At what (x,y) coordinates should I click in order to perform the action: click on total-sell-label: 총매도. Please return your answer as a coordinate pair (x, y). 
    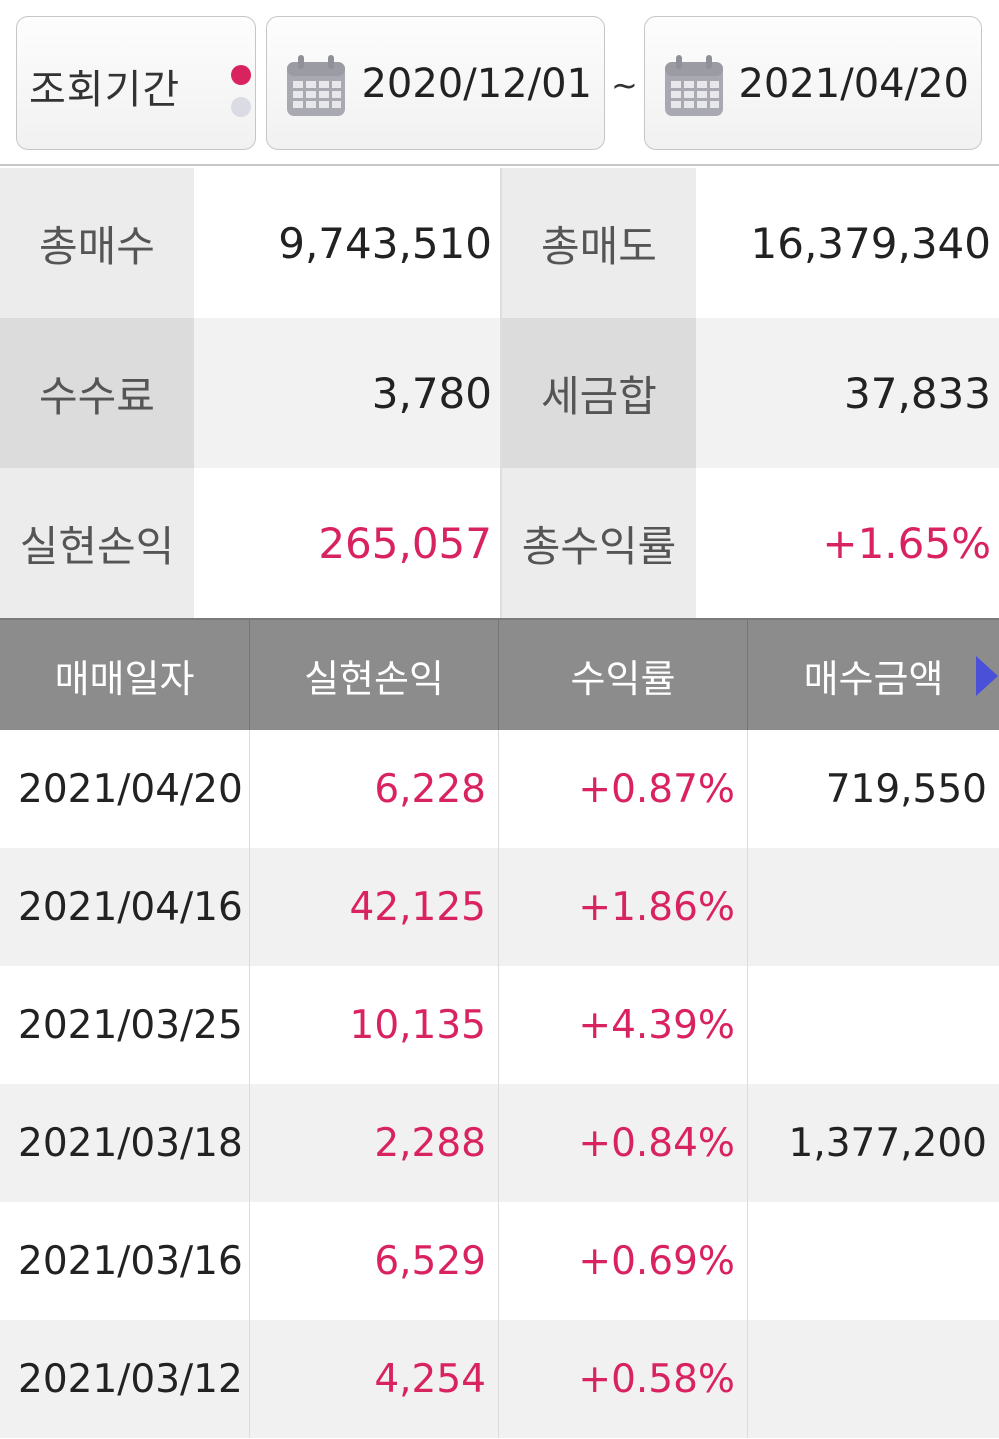
    Looking at the image, I should click on (599, 243).